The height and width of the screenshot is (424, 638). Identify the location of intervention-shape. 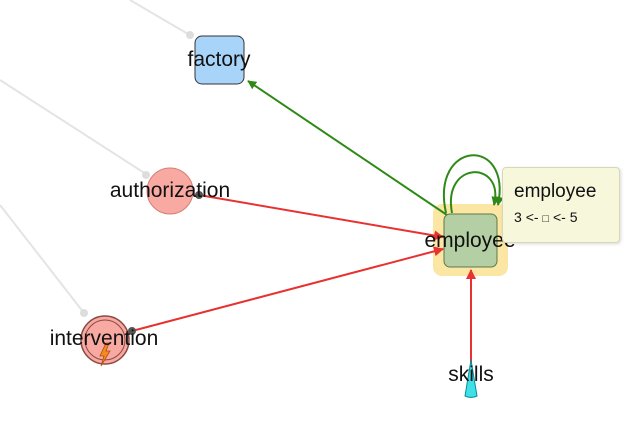
(105, 340).